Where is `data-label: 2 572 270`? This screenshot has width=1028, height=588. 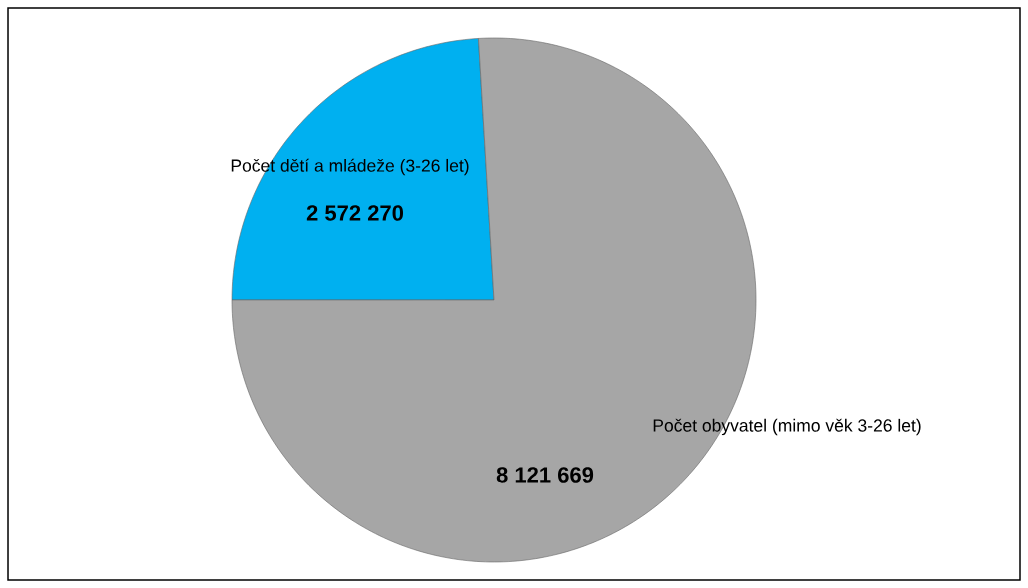
data-label: 2 572 270 is located at coordinates (355, 213).